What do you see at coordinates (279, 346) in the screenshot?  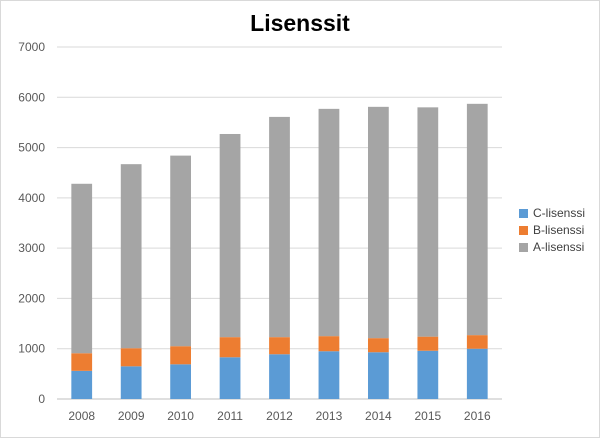 I see `bar-B-lisenssi-2012` at bounding box center [279, 346].